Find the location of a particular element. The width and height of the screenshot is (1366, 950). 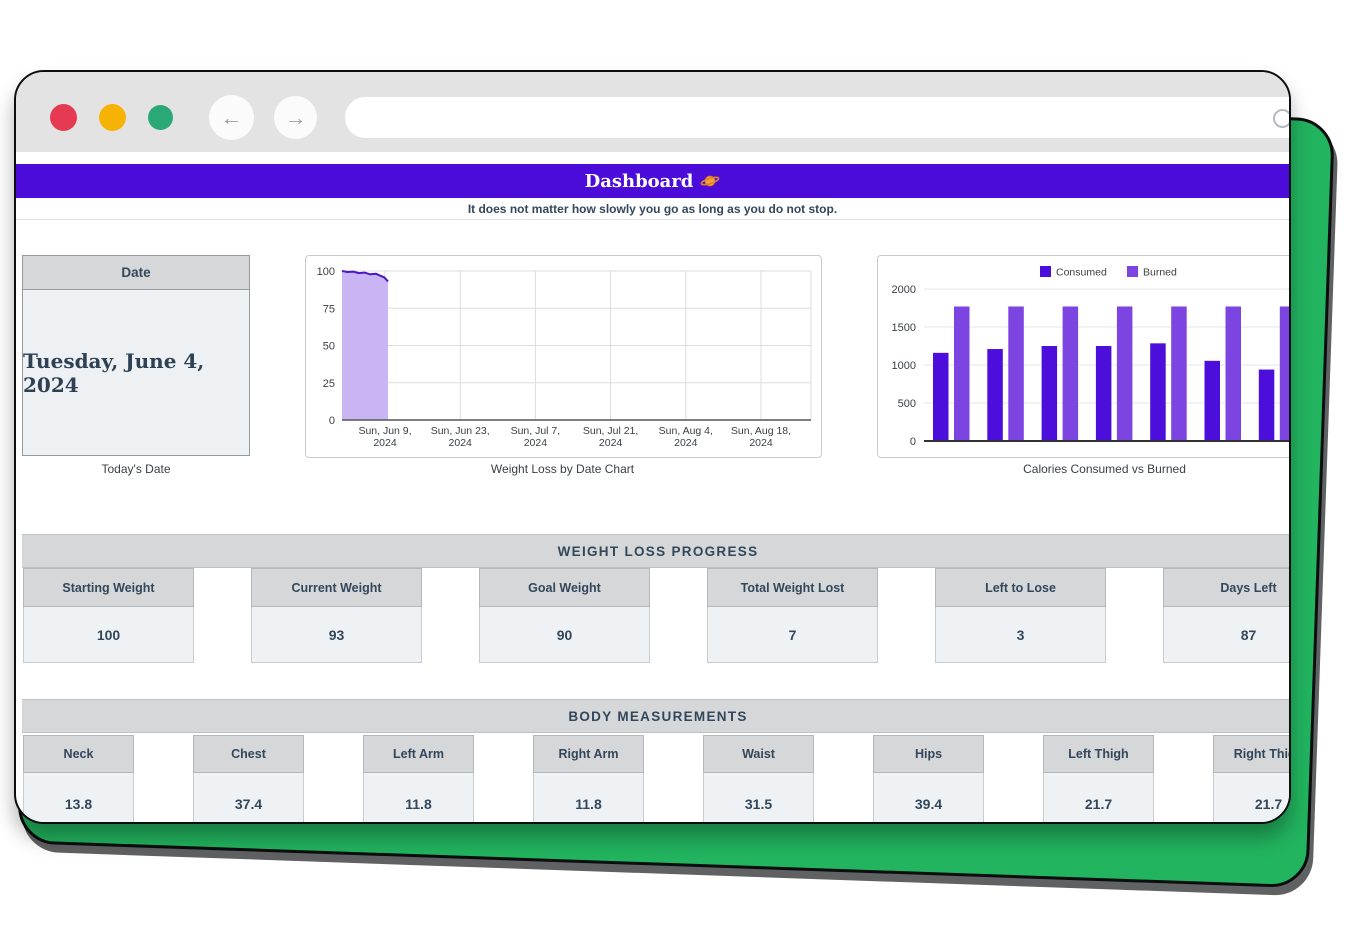

minimize-window-button is located at coordinates (112, 117).